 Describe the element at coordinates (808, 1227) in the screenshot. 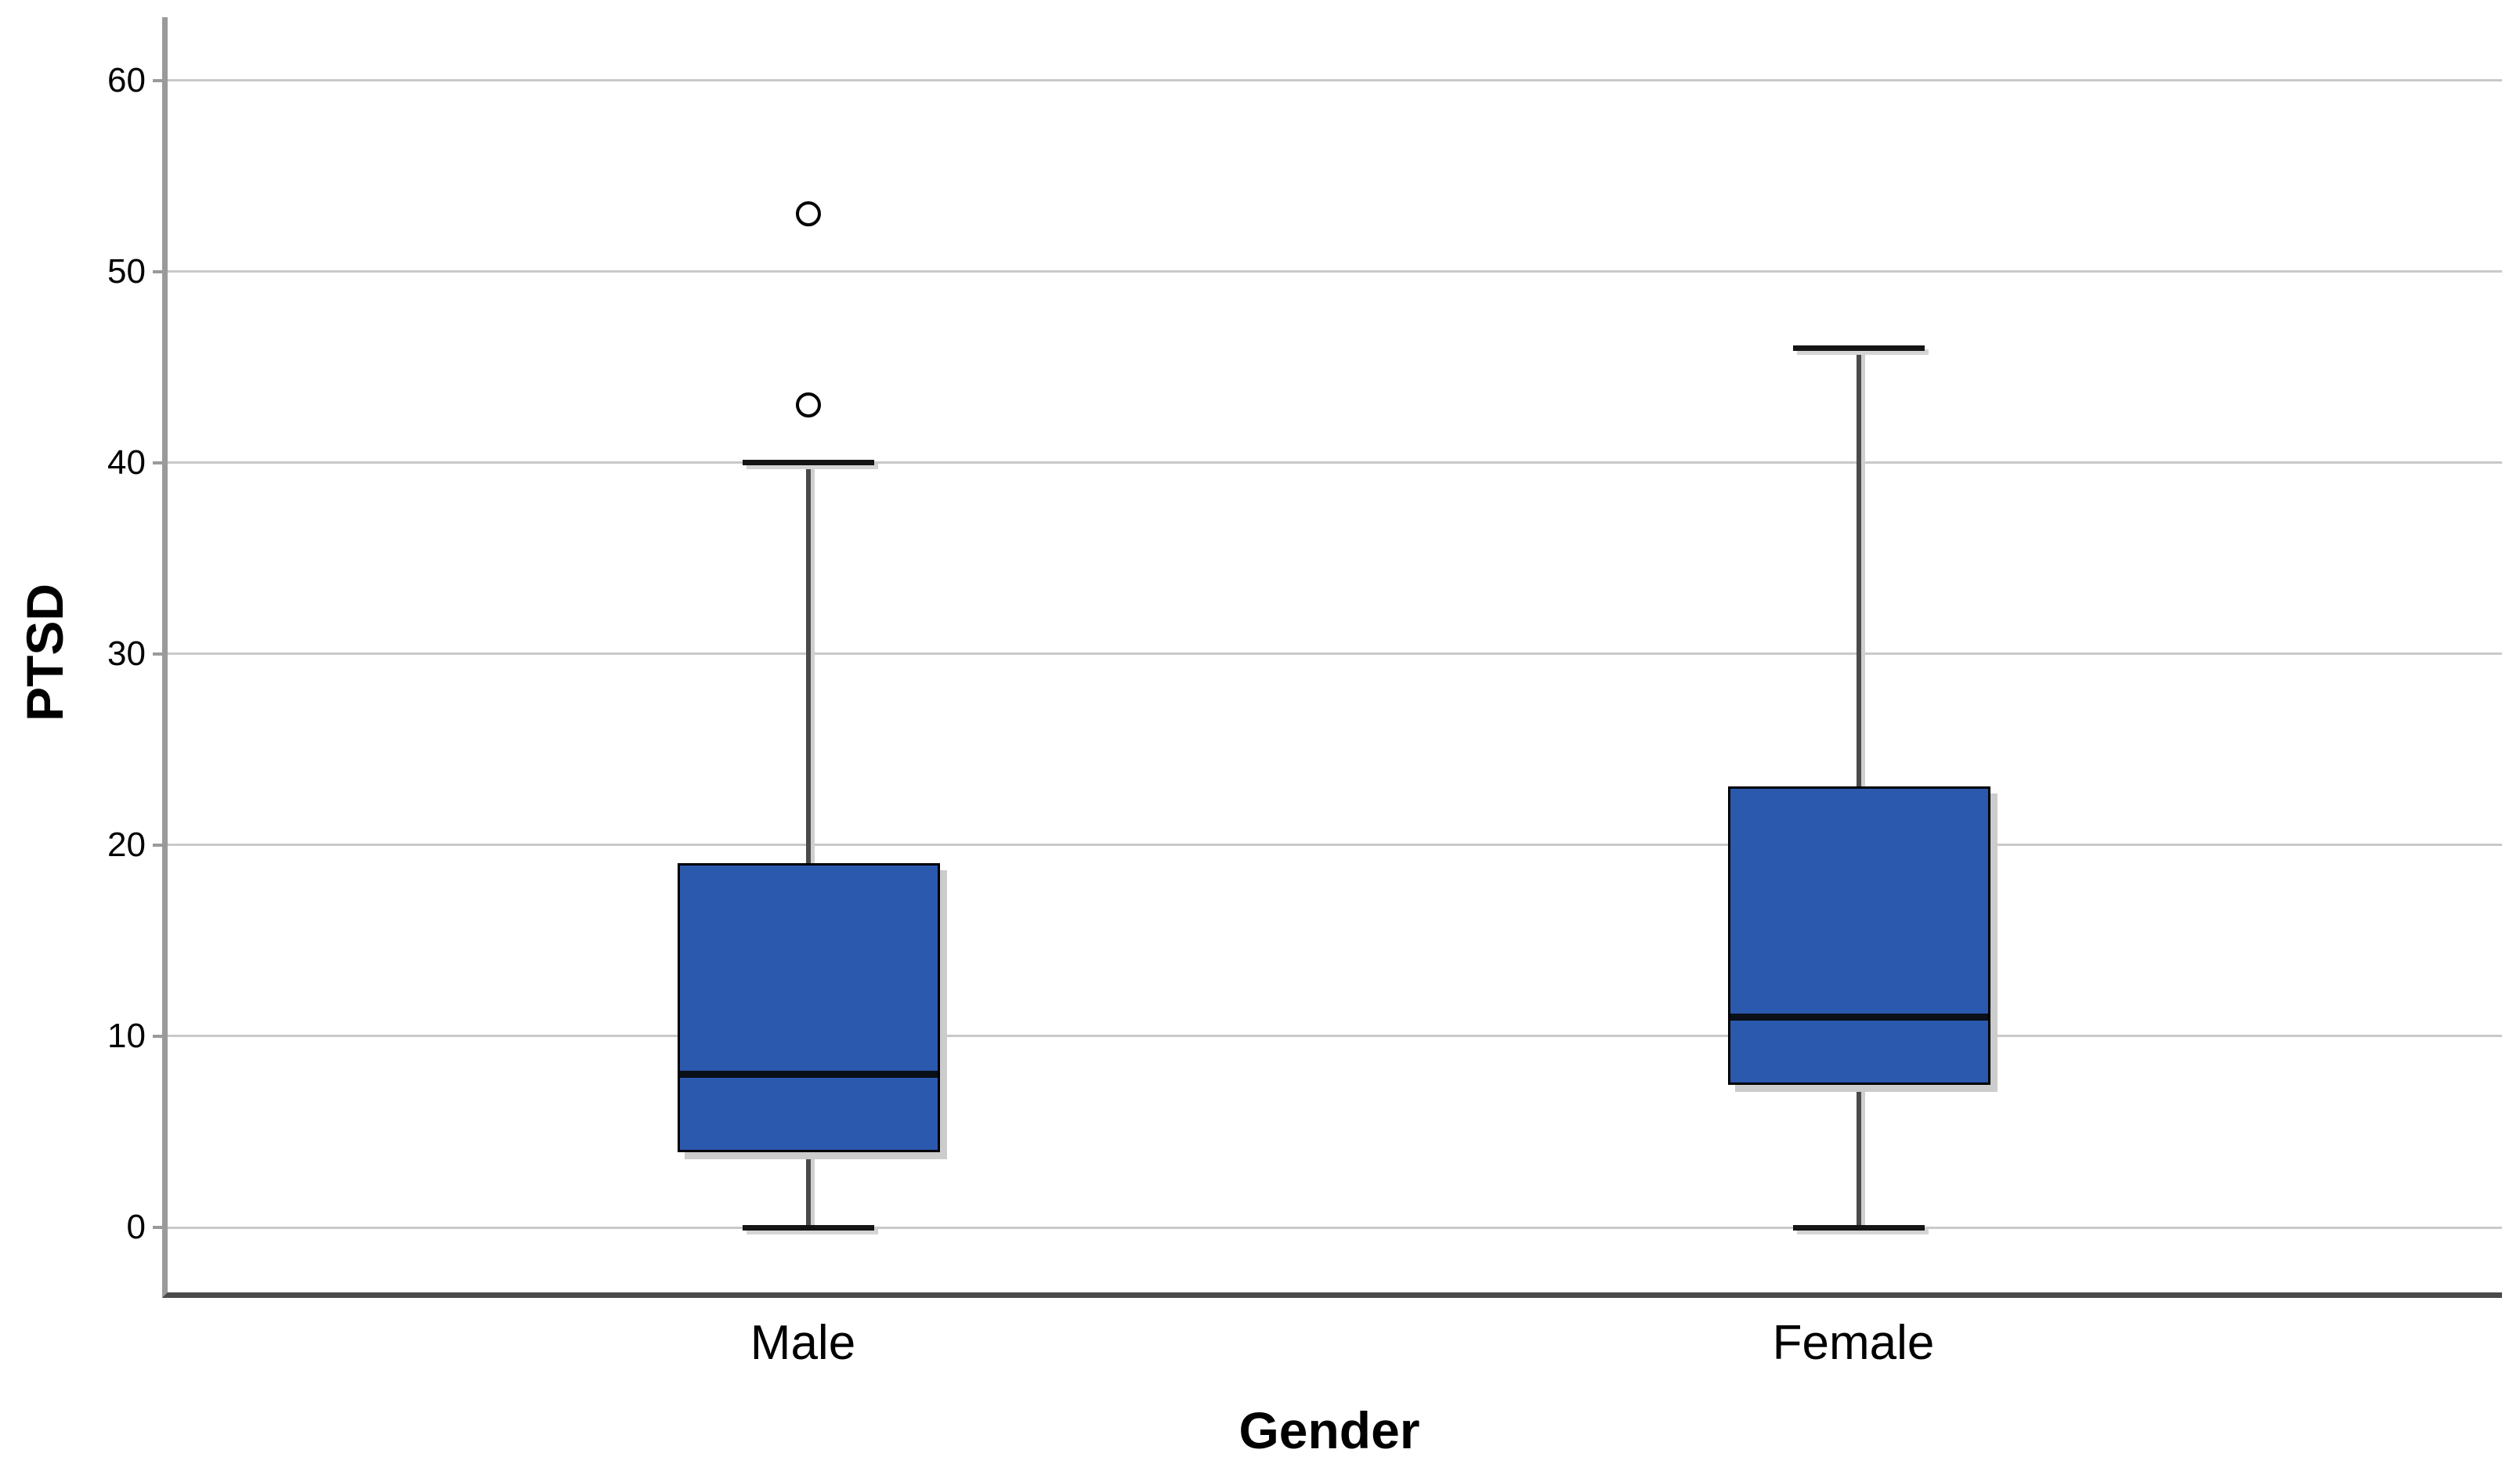

I see `whisker-cap-min-male` at that location.